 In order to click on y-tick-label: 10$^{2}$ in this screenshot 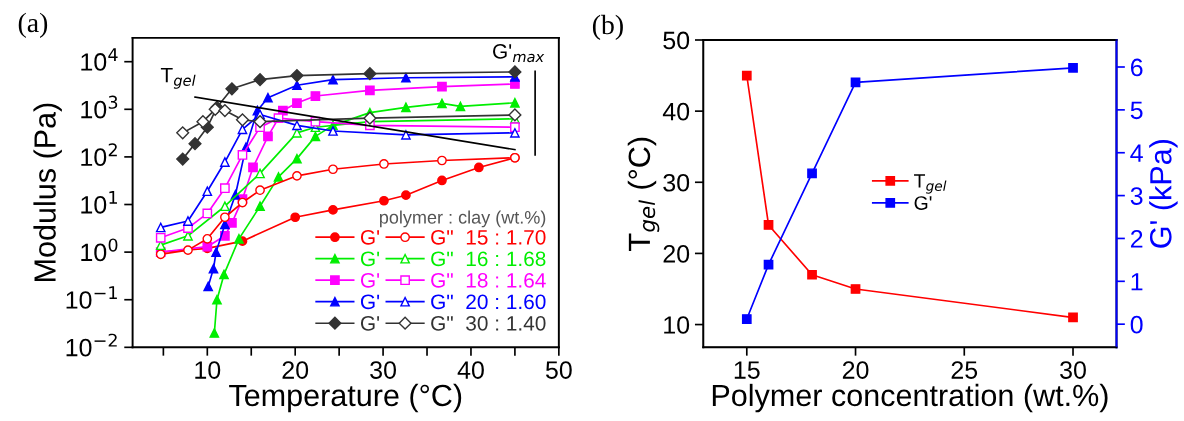, I will do `click(99, 155)`.